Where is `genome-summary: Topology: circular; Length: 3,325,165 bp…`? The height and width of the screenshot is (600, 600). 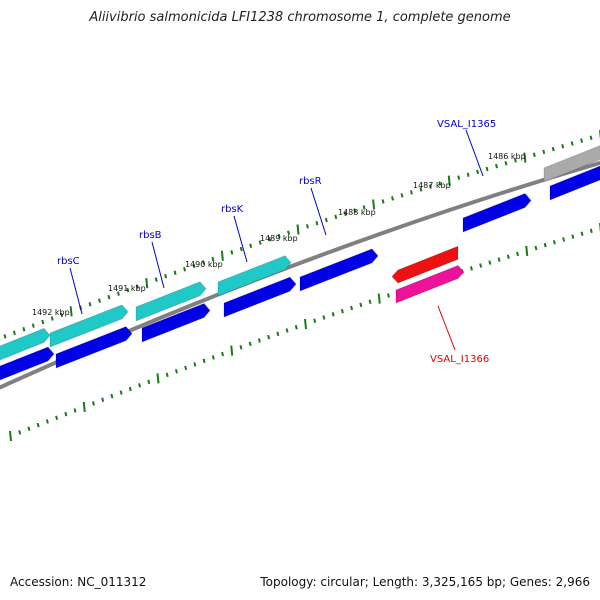
genome-summary: Topology: circular; Length: 3,325,165 bp… is located at coordinates (425, 582).